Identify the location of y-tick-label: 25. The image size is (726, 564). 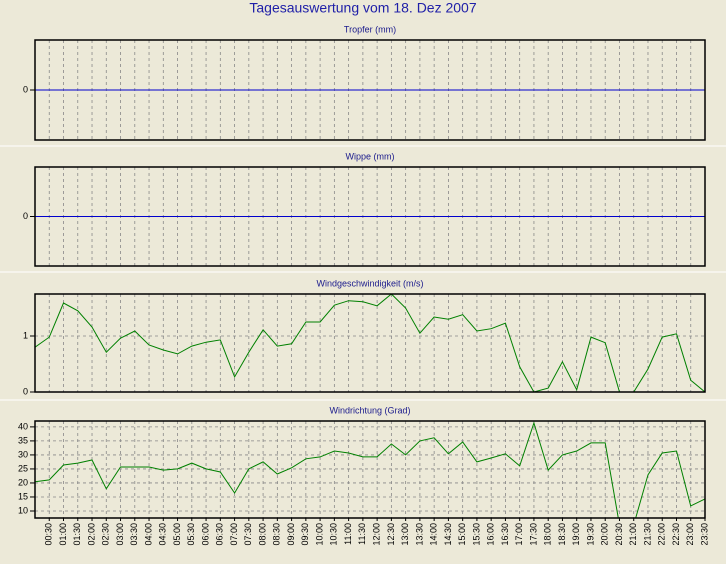
(23, 468).